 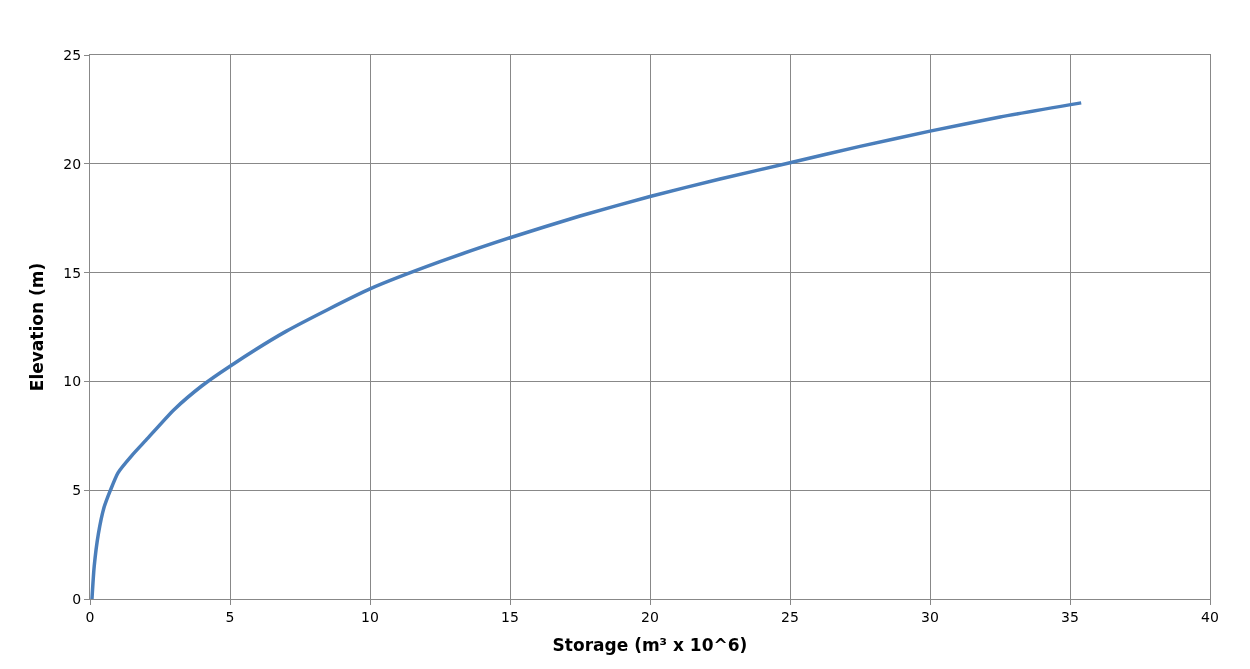 I want to click on x-tick-label: 40, so click(x=1210, y=616).